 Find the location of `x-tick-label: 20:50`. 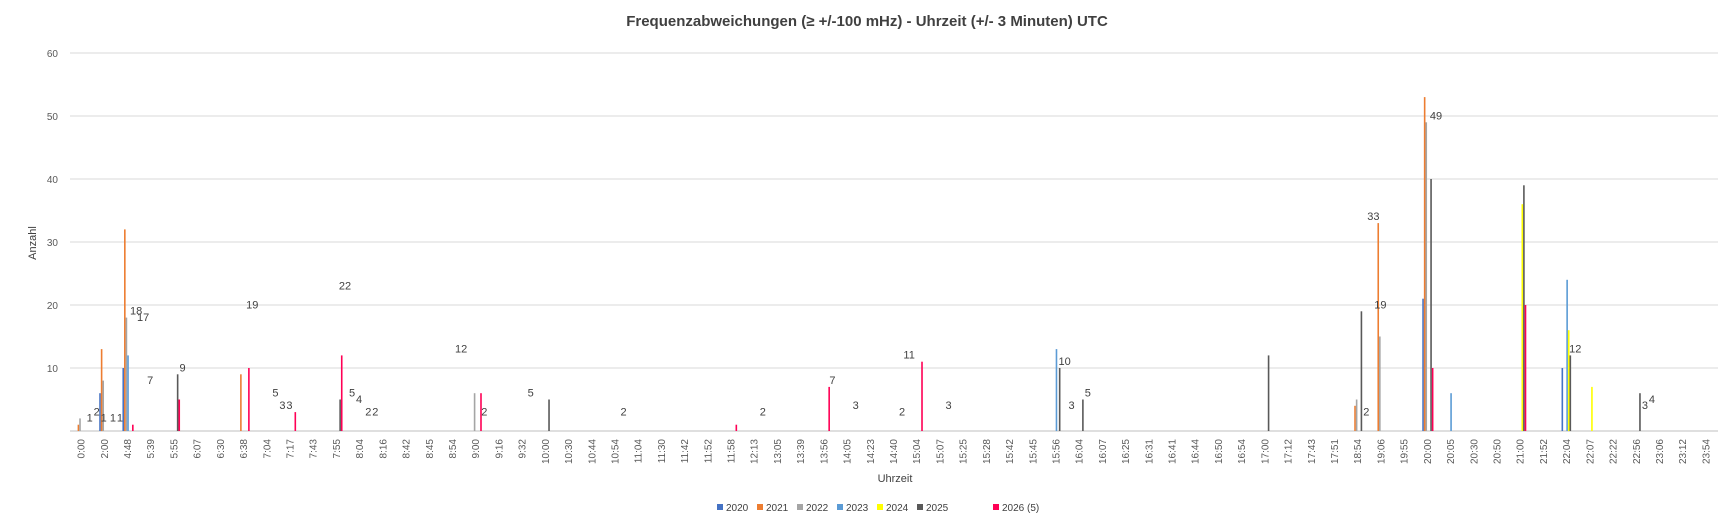

x-tick-label: 20:50 is located at coordinates (1497, 451).